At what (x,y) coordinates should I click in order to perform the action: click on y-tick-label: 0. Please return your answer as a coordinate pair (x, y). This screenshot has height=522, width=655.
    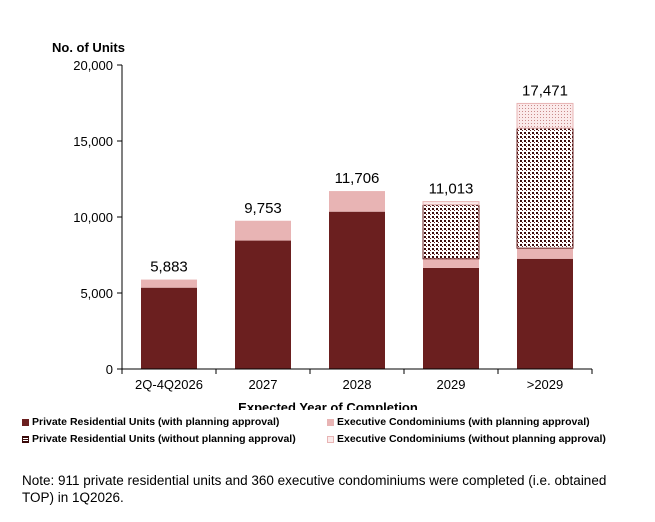
    Looking at the image, I should click on (109, 369).